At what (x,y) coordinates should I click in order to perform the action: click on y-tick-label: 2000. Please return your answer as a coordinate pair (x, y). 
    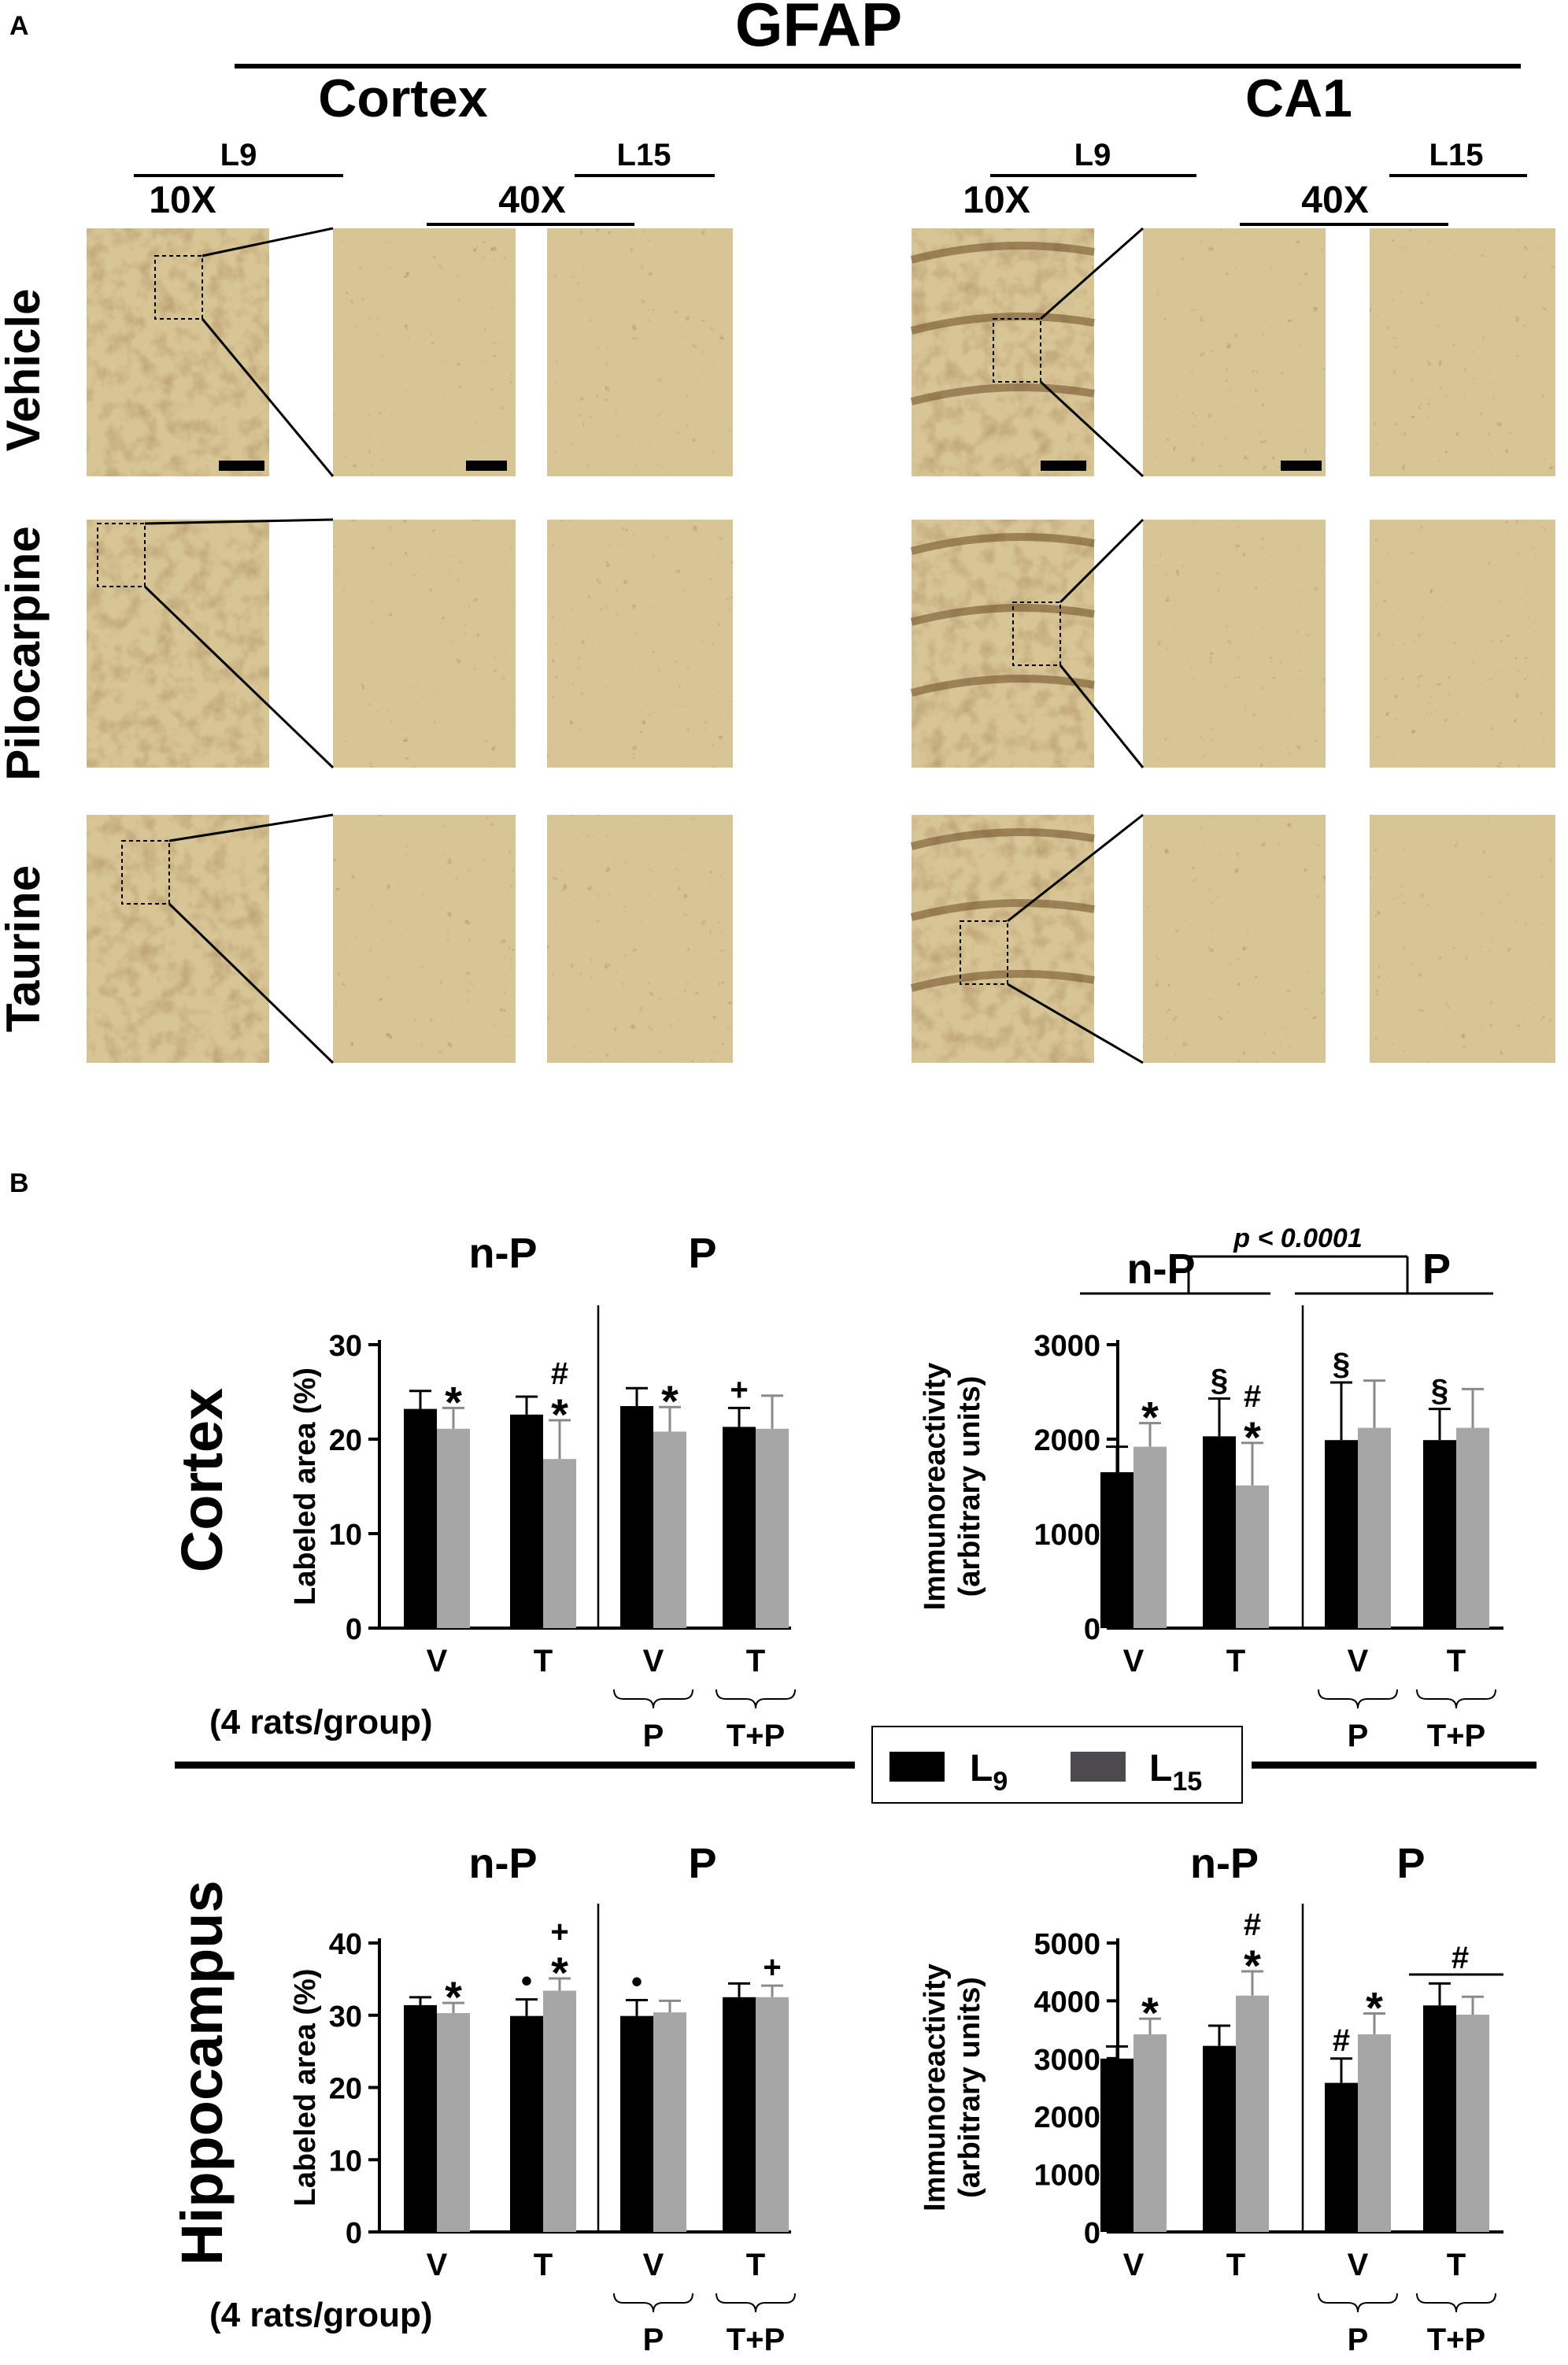
    Looking at the image, I should click on (1067, 1440).